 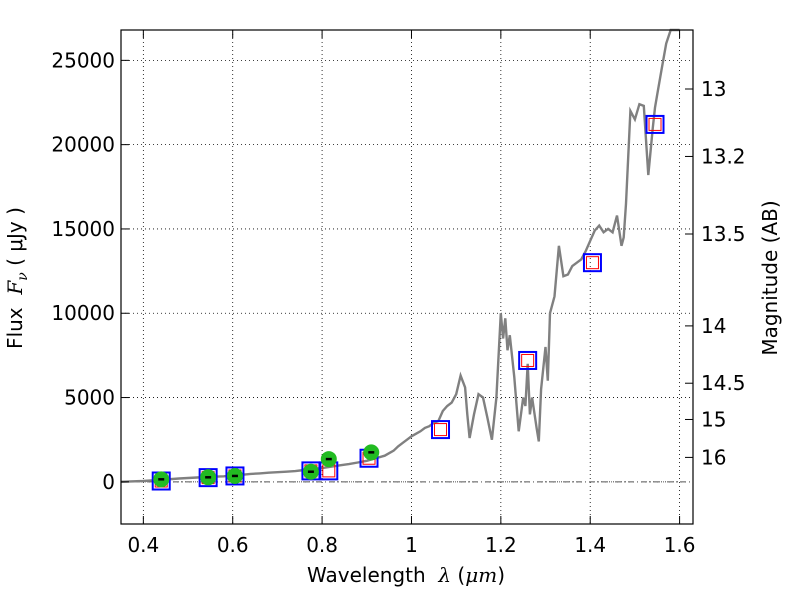 What do you see at coordinates (83, 145) in the screenshot?
I see `y-tick-label: 20000` at bounding box center [83, 145].